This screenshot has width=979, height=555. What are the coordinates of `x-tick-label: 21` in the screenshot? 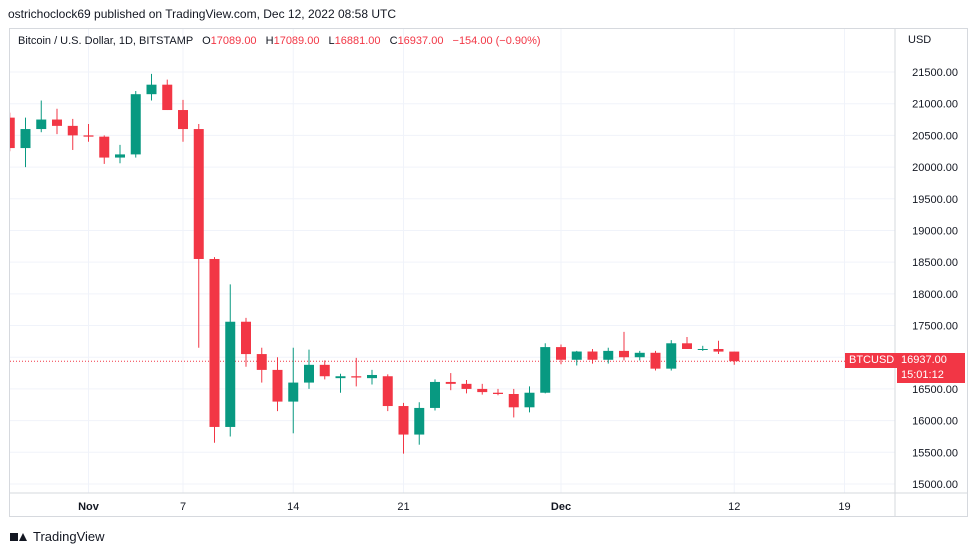 It's located at (403, 507).